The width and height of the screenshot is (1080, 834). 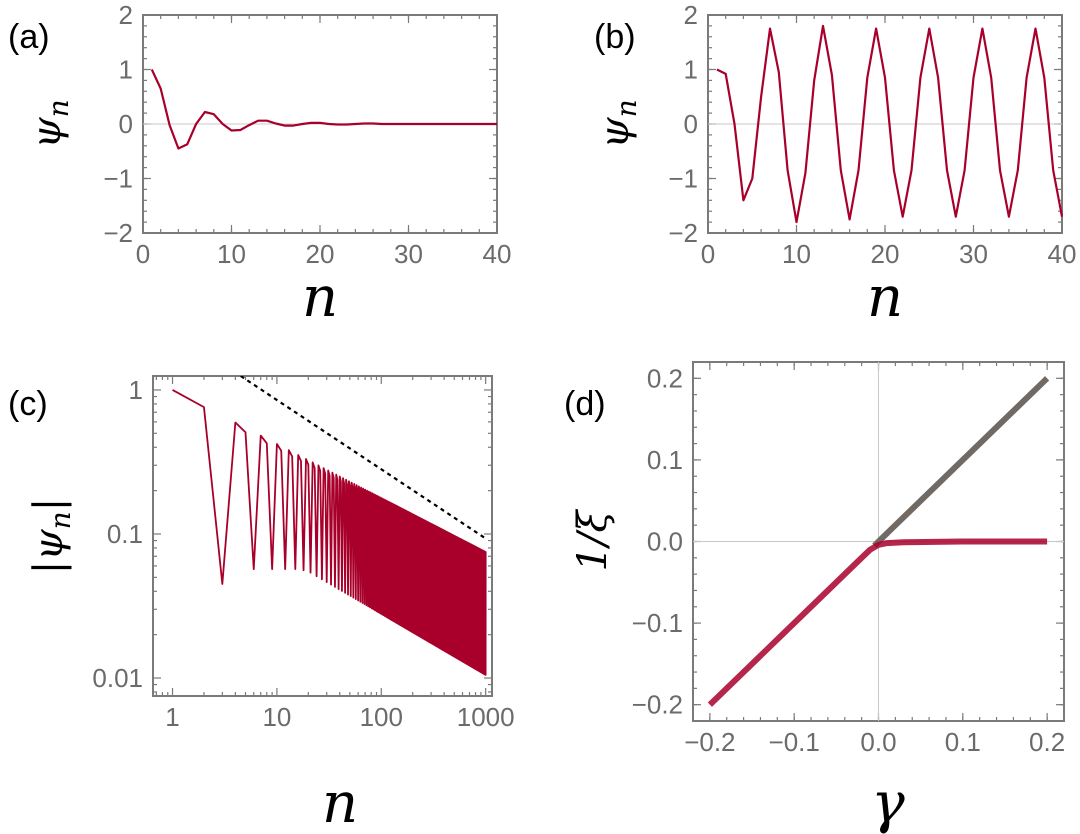 I want to click on dashed-power-law-line, so click(x=363, y=458).